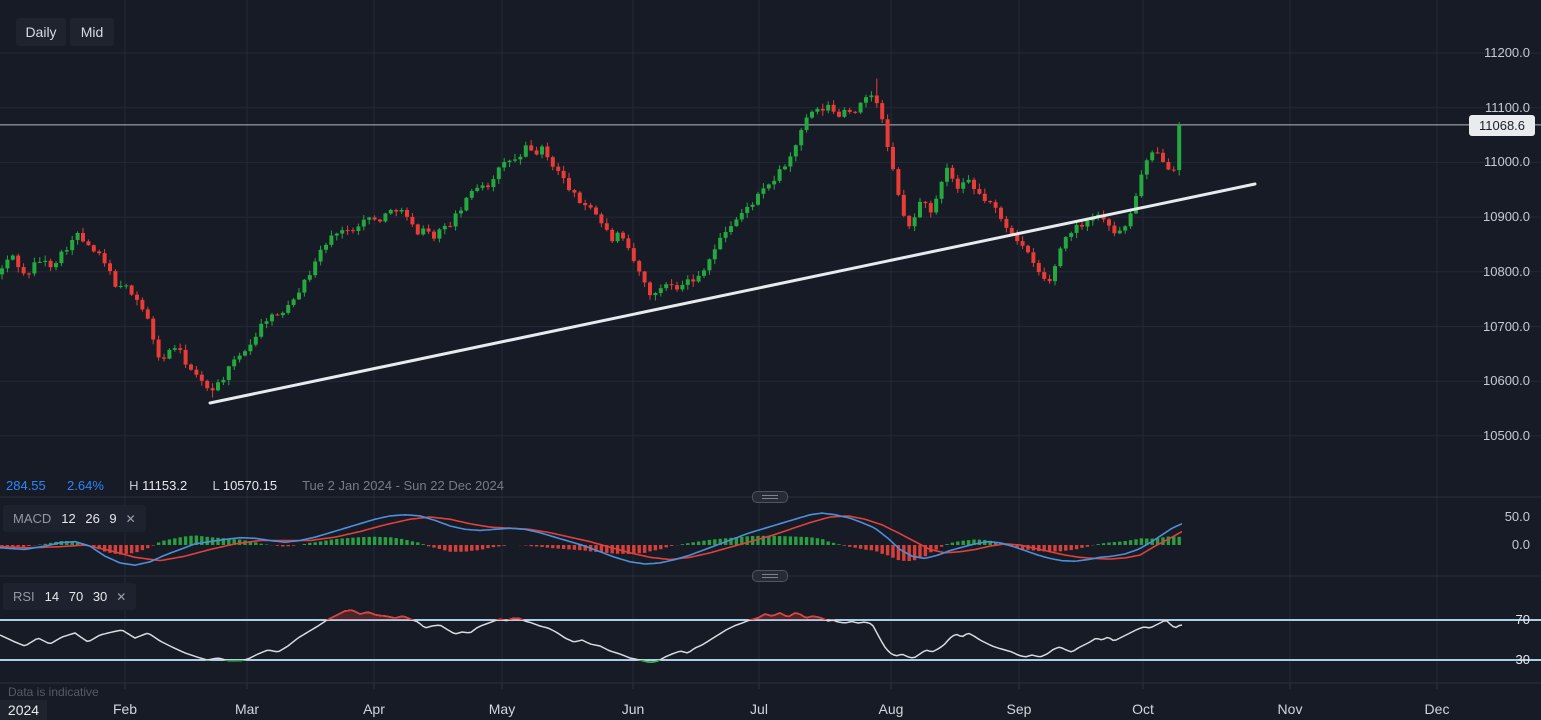  What do you see at coordinates (216, 485) in the screenshot?
I see `low-label: L` at bounding box center [216, 485].